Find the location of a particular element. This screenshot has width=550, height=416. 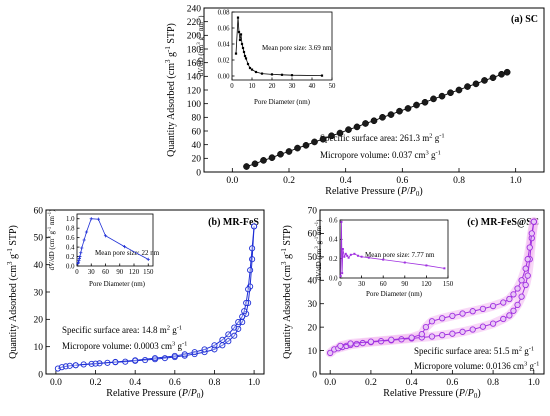

panel-b-xlabel: Relative Pressure (P/P0) is located at coordinates (154, 394).